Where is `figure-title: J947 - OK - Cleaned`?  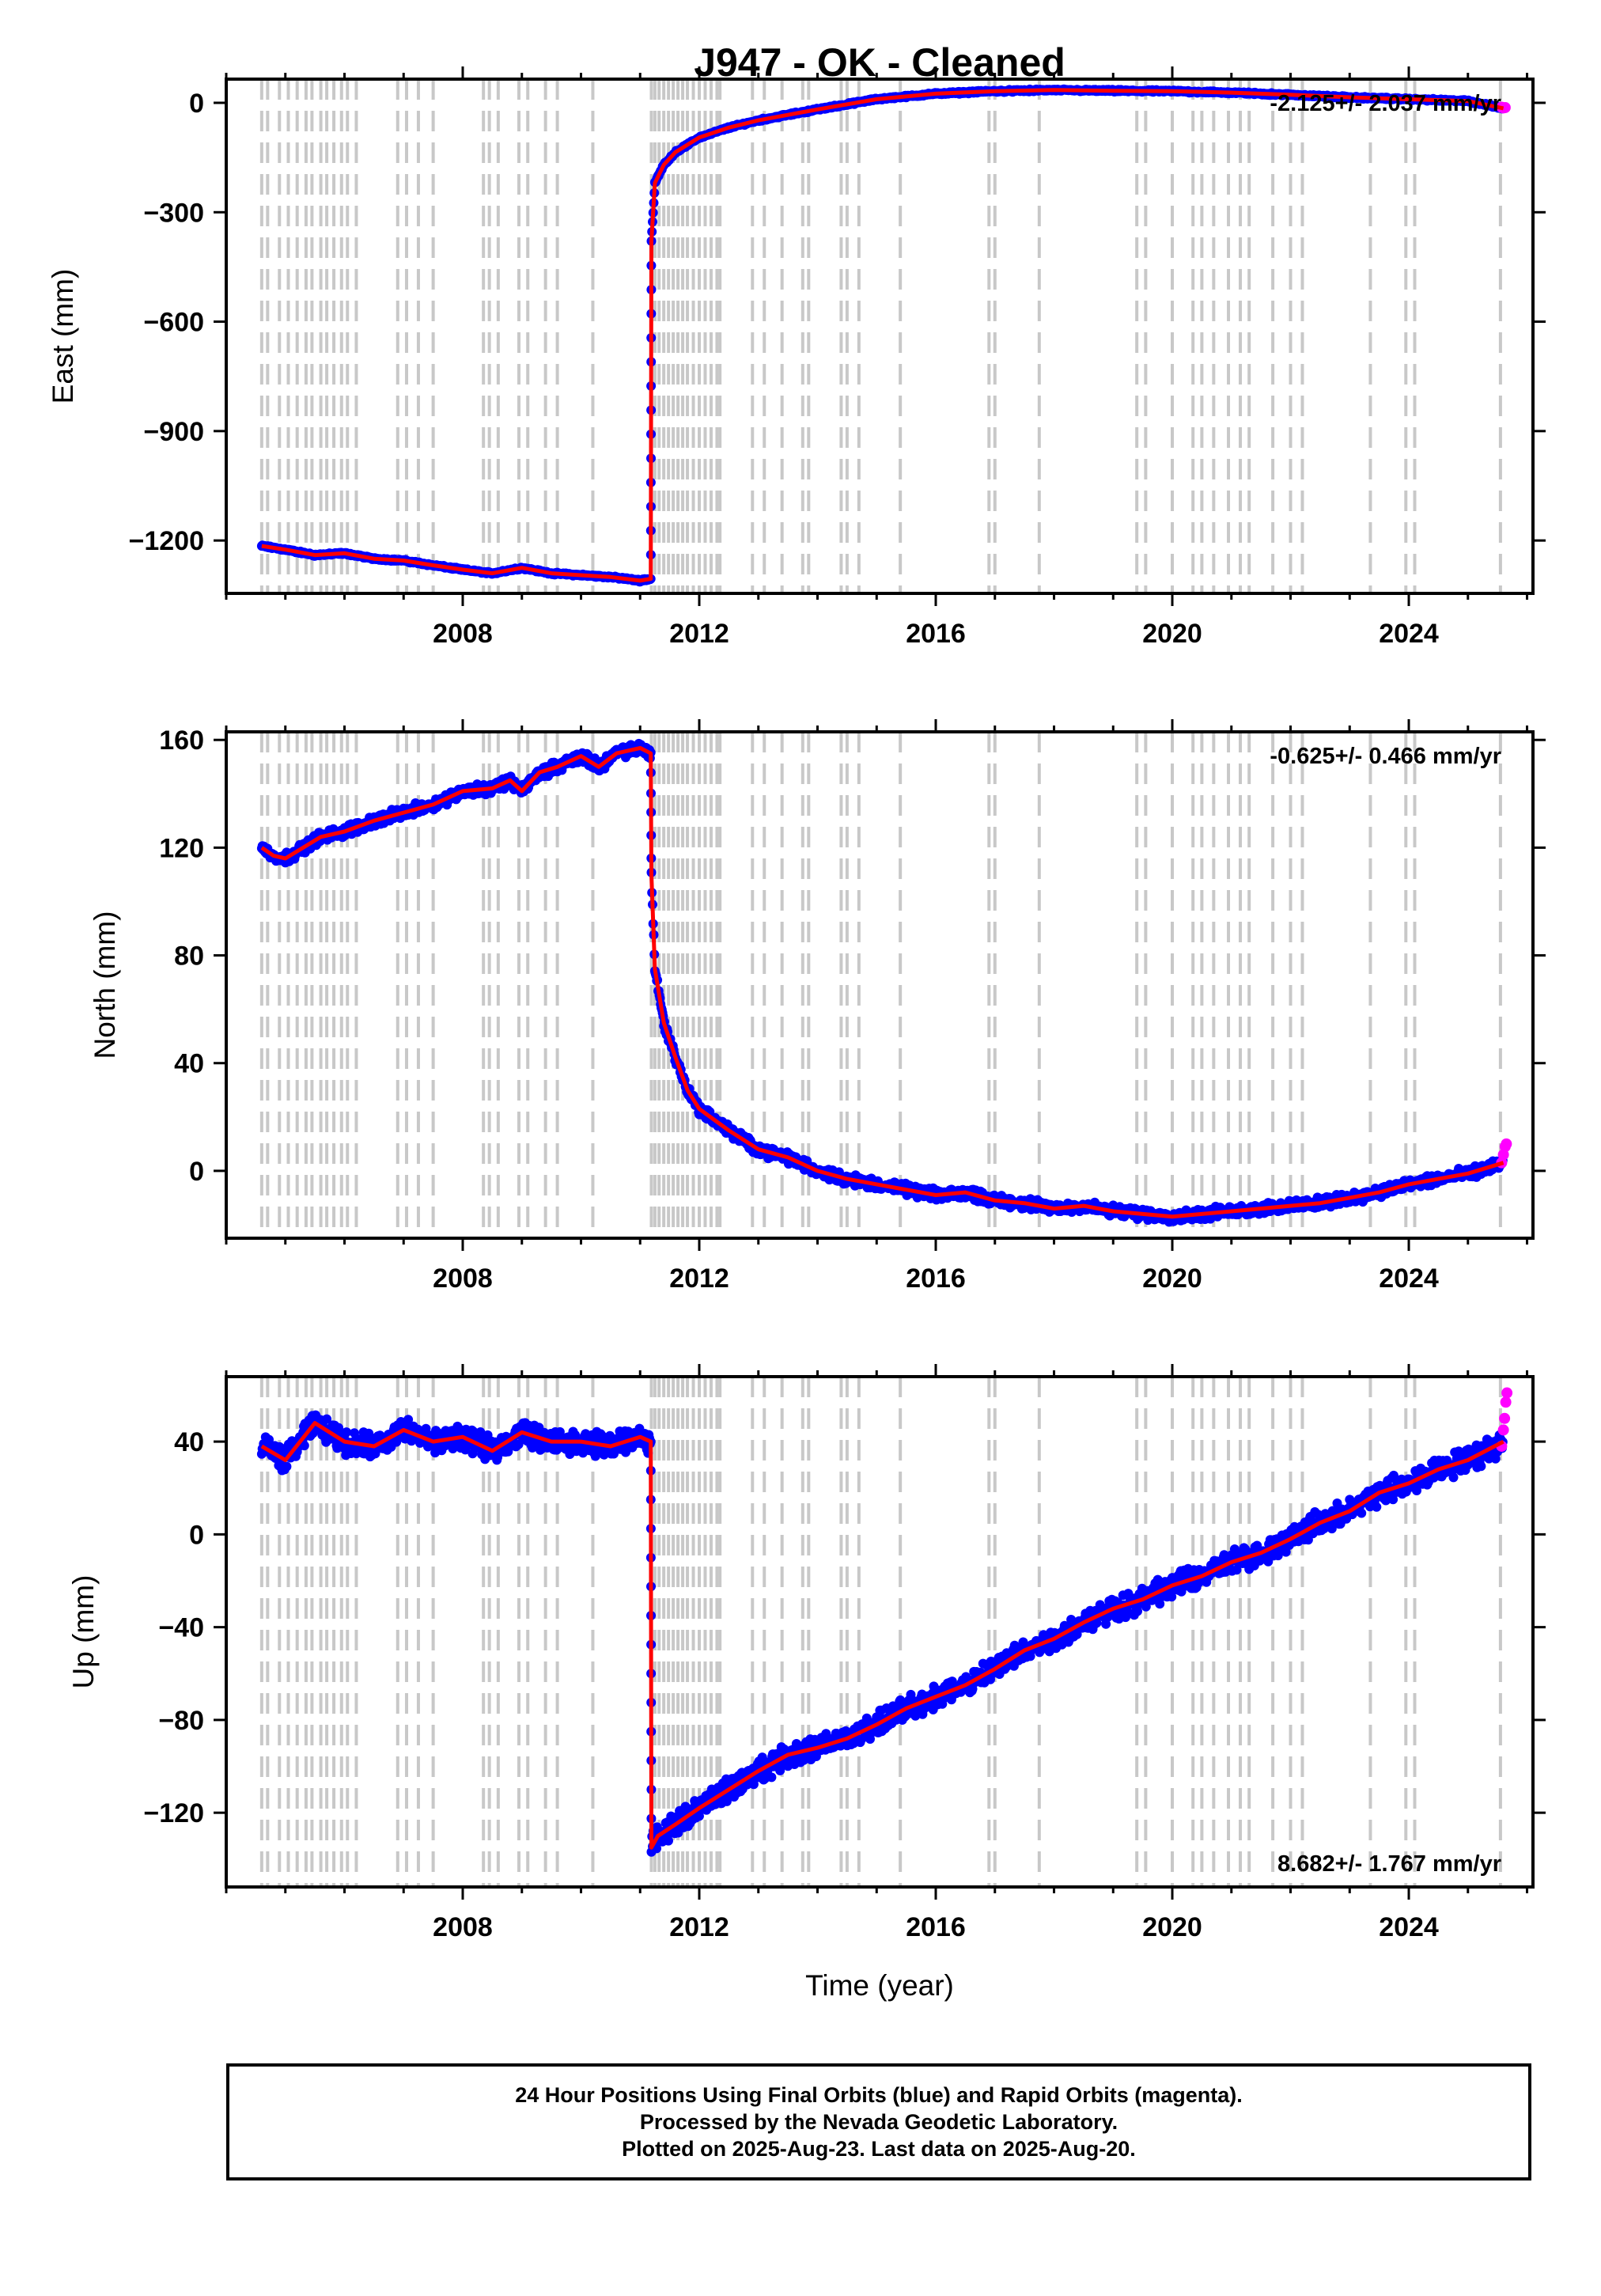 figure-title: J947 - OK - Cleaned is located at coordinates (879, 63).